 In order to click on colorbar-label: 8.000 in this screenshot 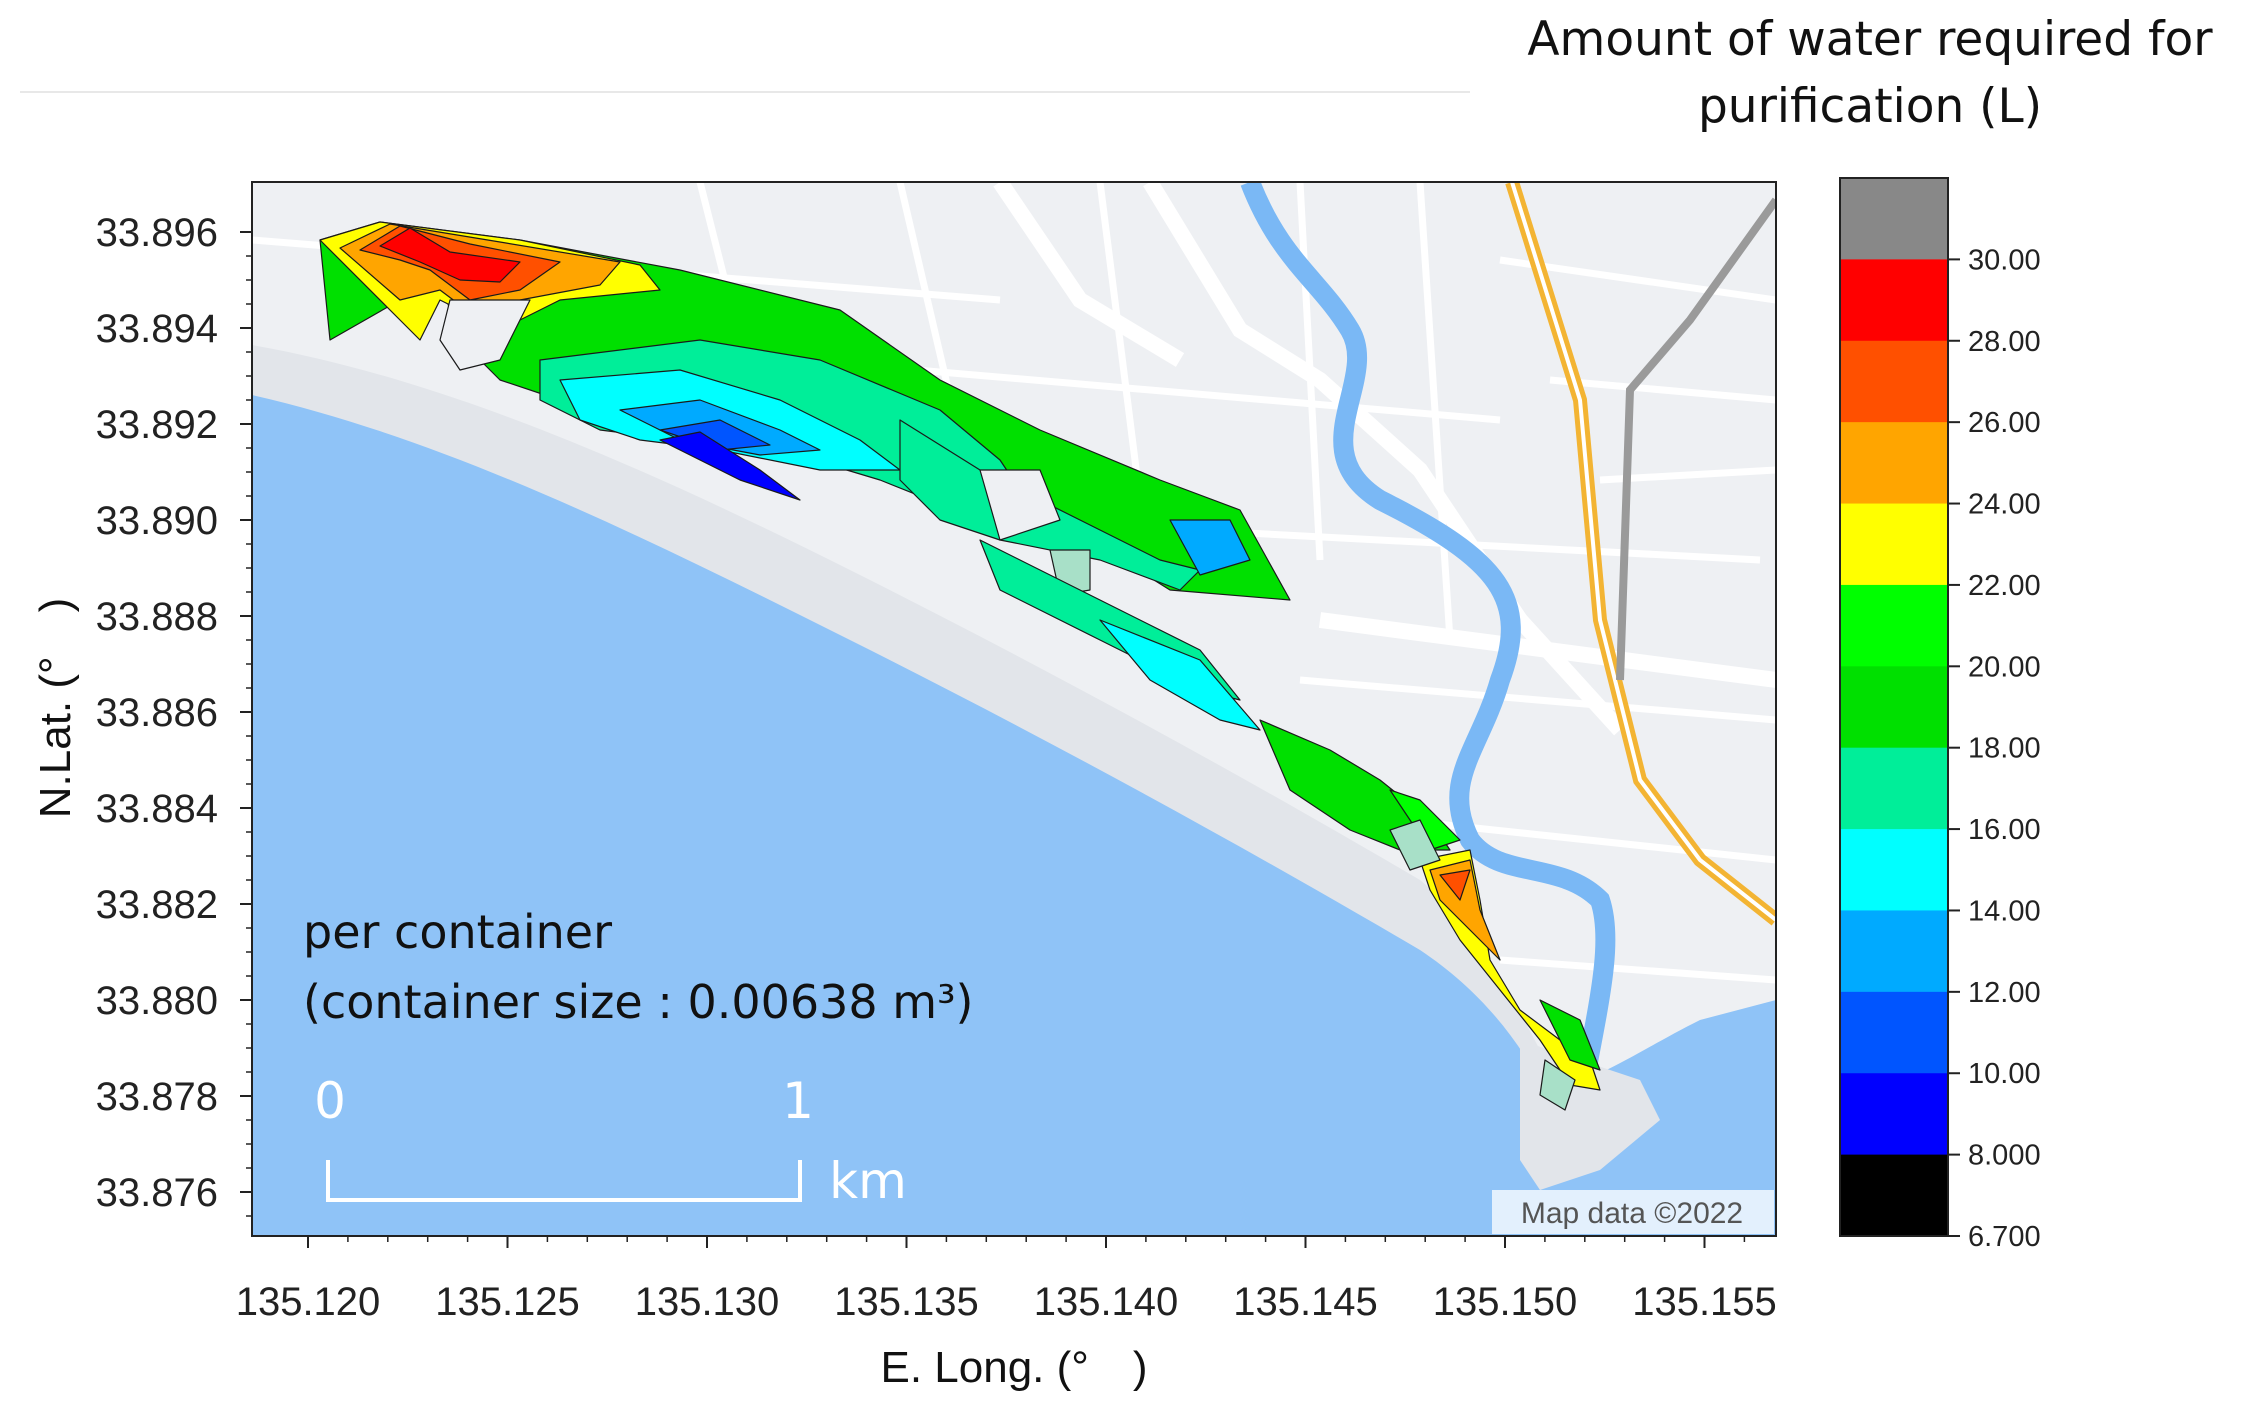, I will do `click(2004, 1156)`.